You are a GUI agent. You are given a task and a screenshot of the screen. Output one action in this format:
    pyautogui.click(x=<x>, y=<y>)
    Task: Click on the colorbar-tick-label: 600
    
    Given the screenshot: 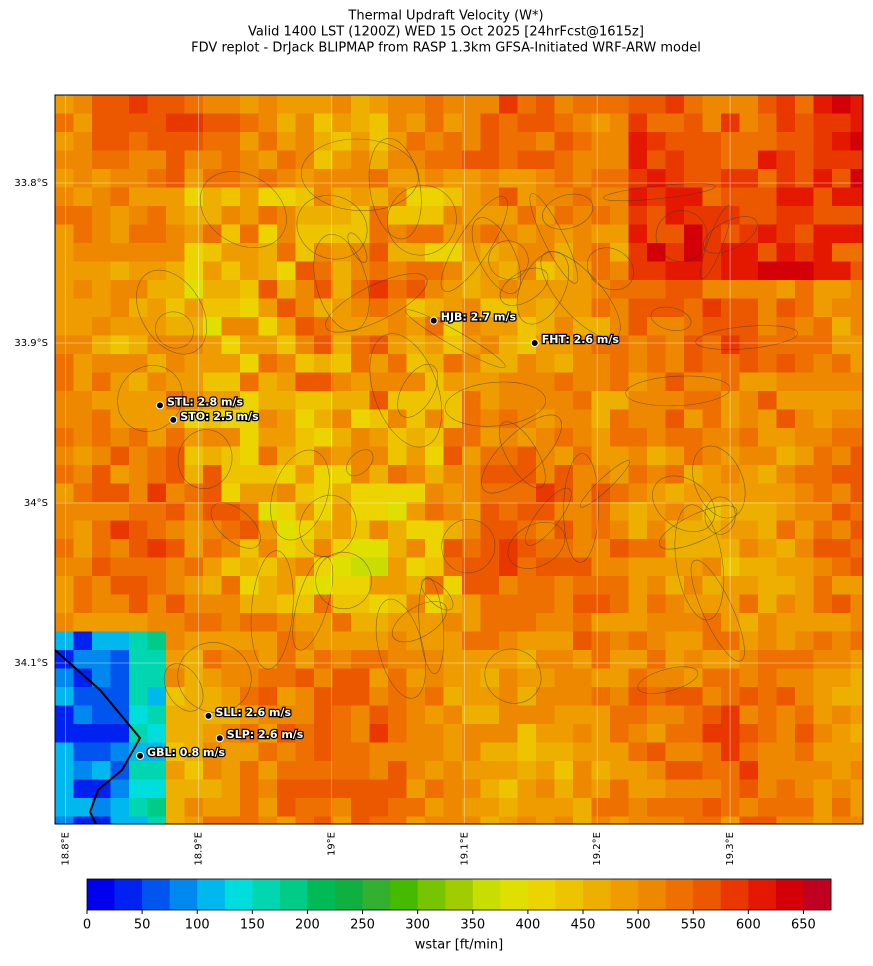 What is the action you would take?
    pyautogui.click(x=748, y=925)
    